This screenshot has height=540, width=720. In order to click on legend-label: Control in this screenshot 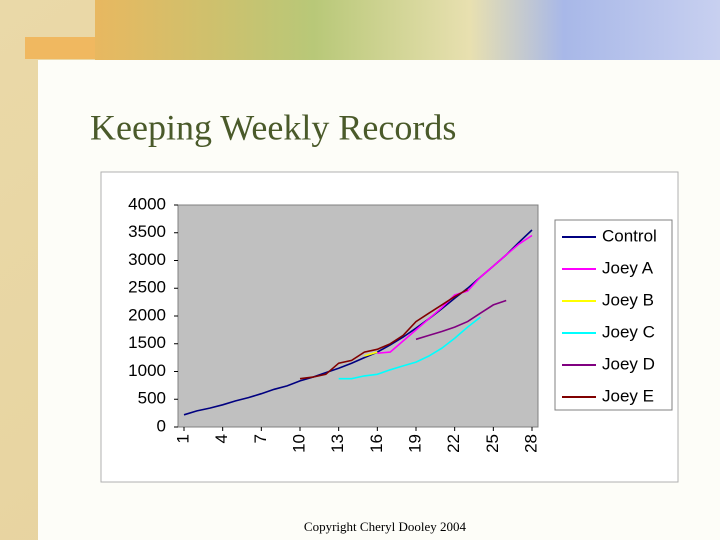, I will do `click(629, 235)`.